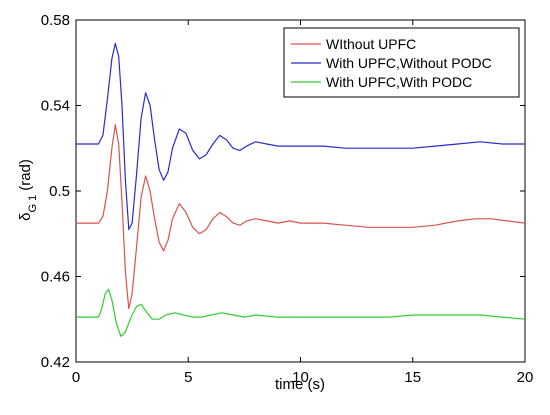 This screenshot has height=415, width=550. What do you see at coordinates (55, 277) in the screenshot?
I see `y-tick-label: 0.46` at bounding box center [55, 277].